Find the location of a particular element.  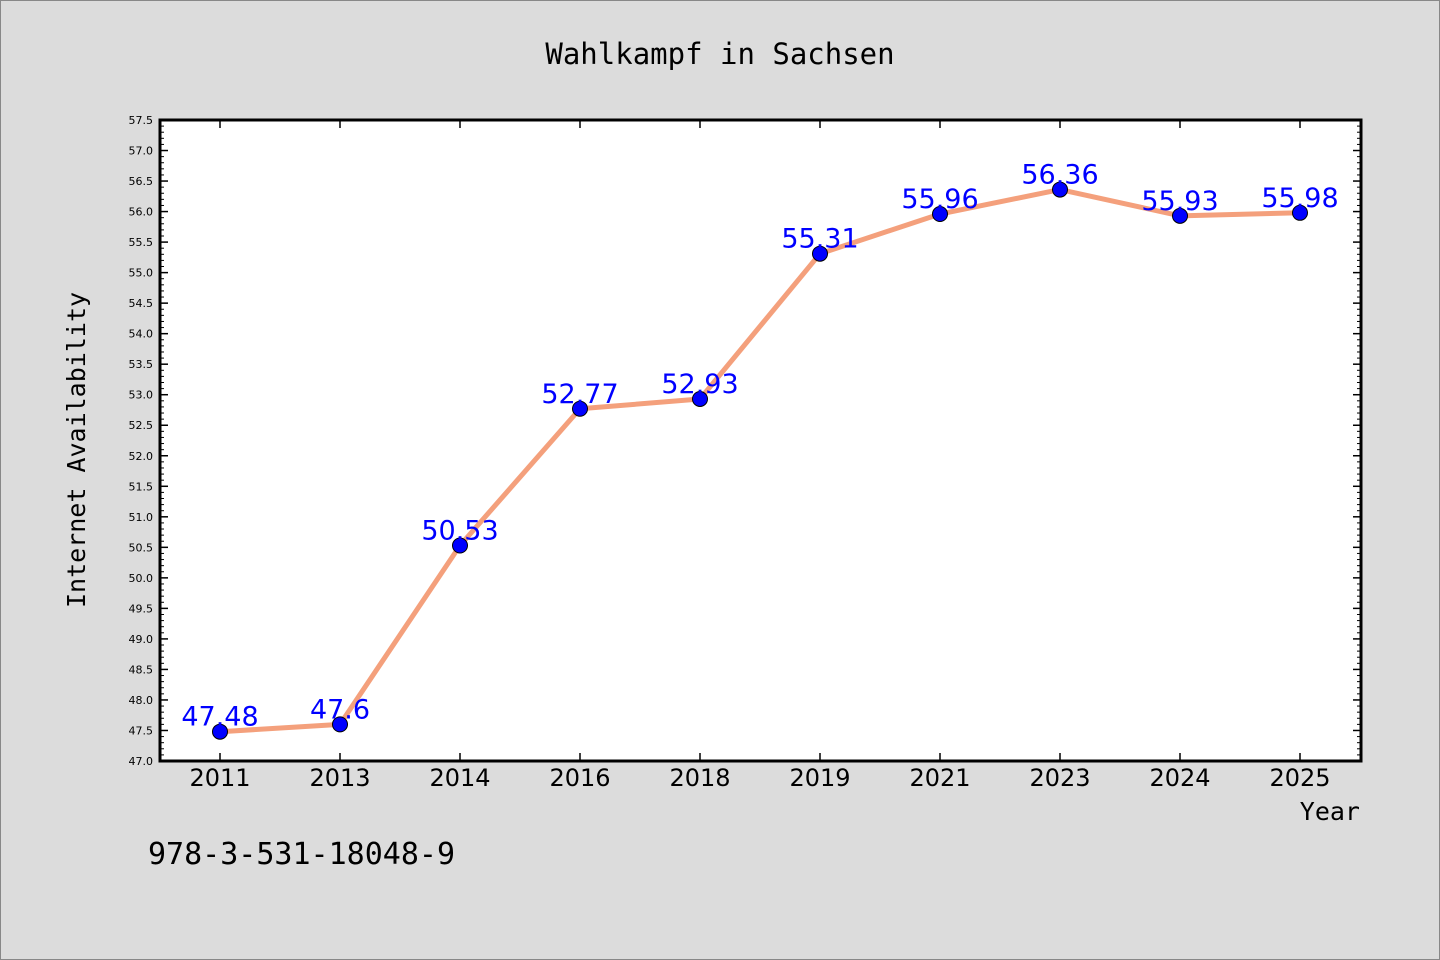

data-label: 47.6 is located at coordinates (340, 709).